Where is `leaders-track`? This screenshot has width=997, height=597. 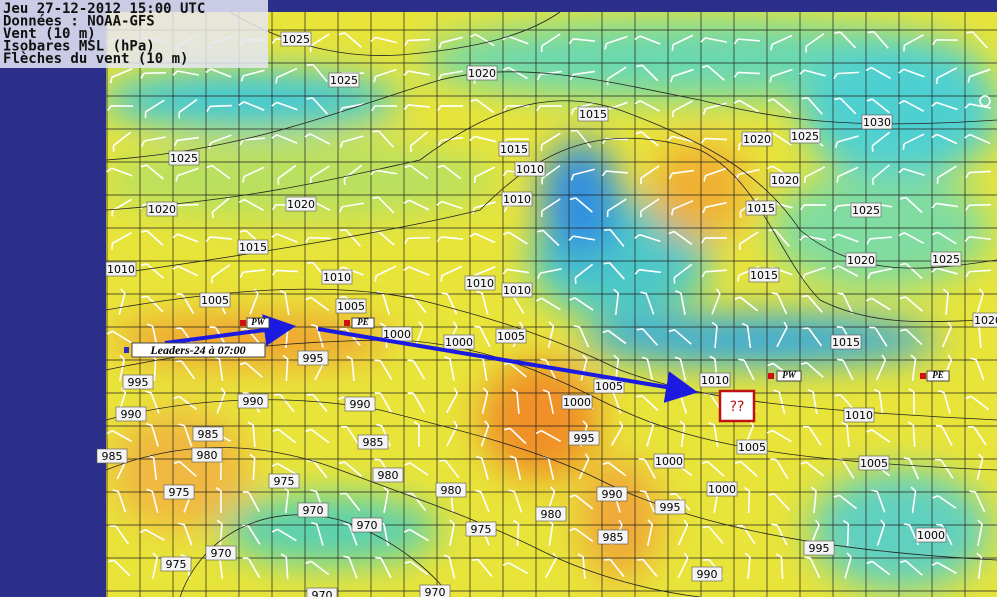 leaders-track is located at coordinates (431, 358).